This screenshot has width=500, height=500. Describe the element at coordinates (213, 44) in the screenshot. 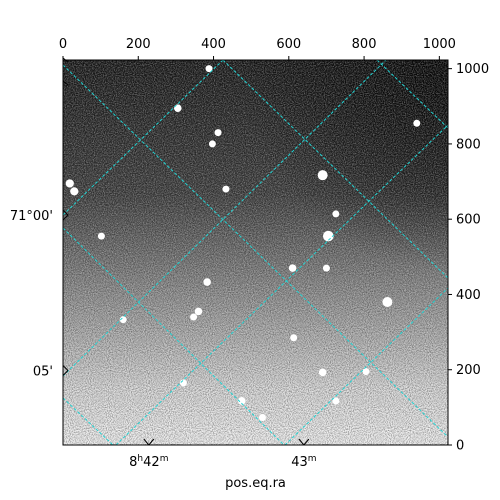

I see `top-tick-label: 400` at that location.